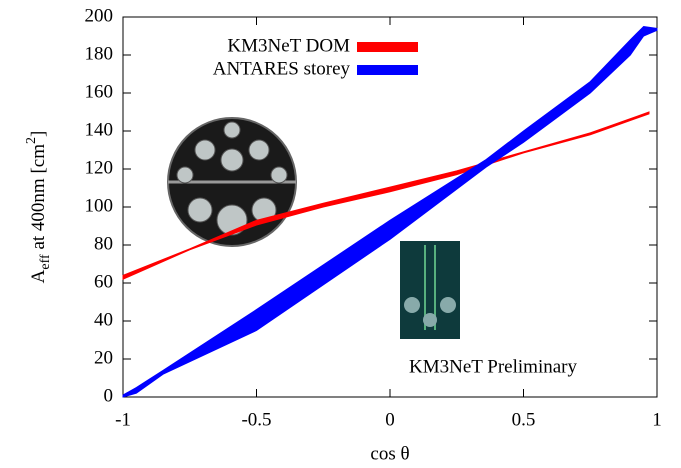  I want to click on y-tick-label: 140, so click(99, 129).